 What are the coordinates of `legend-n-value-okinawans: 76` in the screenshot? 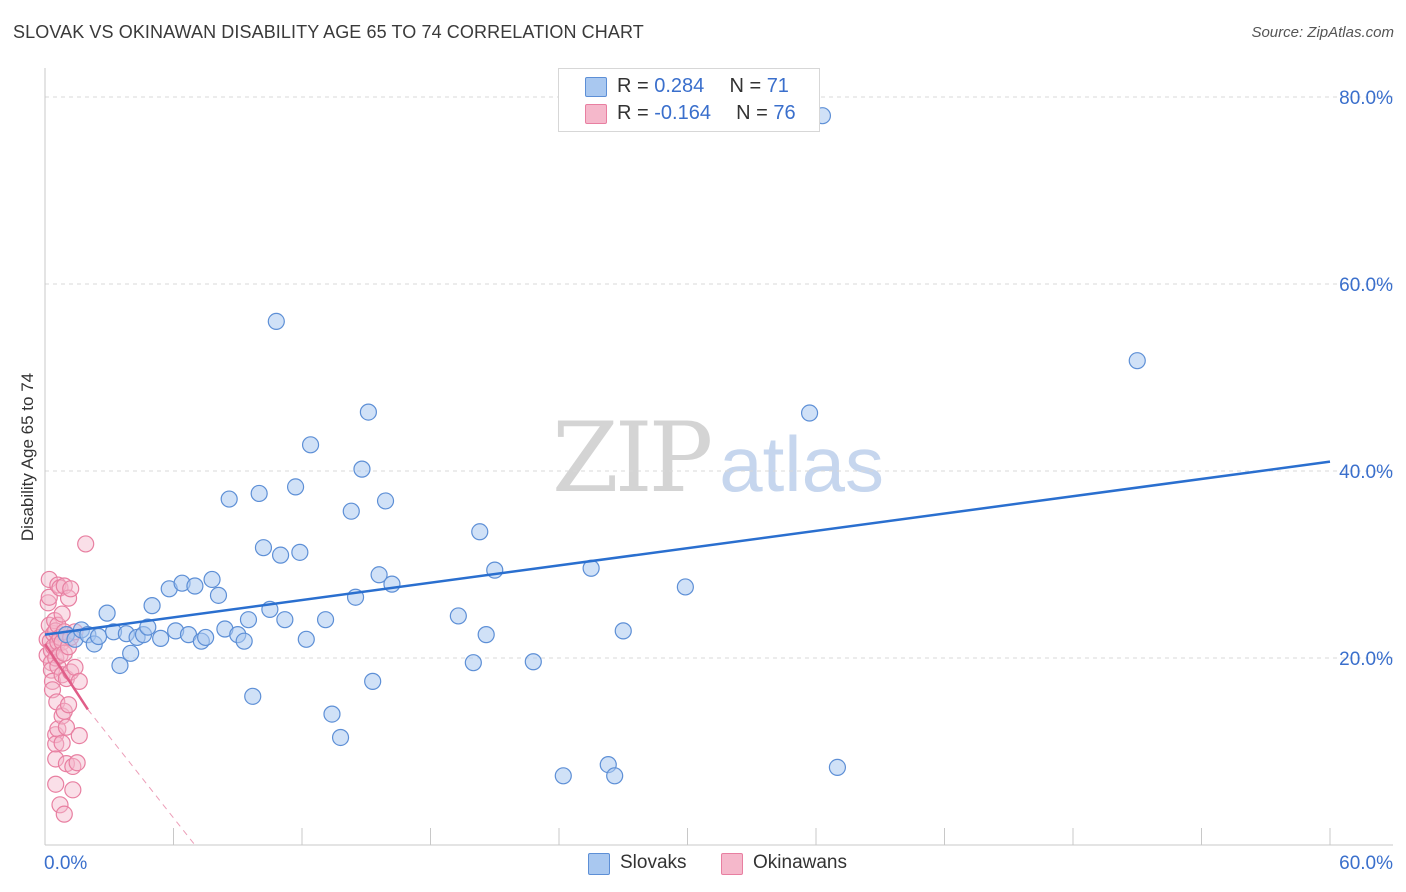 It's located at (784, 113).